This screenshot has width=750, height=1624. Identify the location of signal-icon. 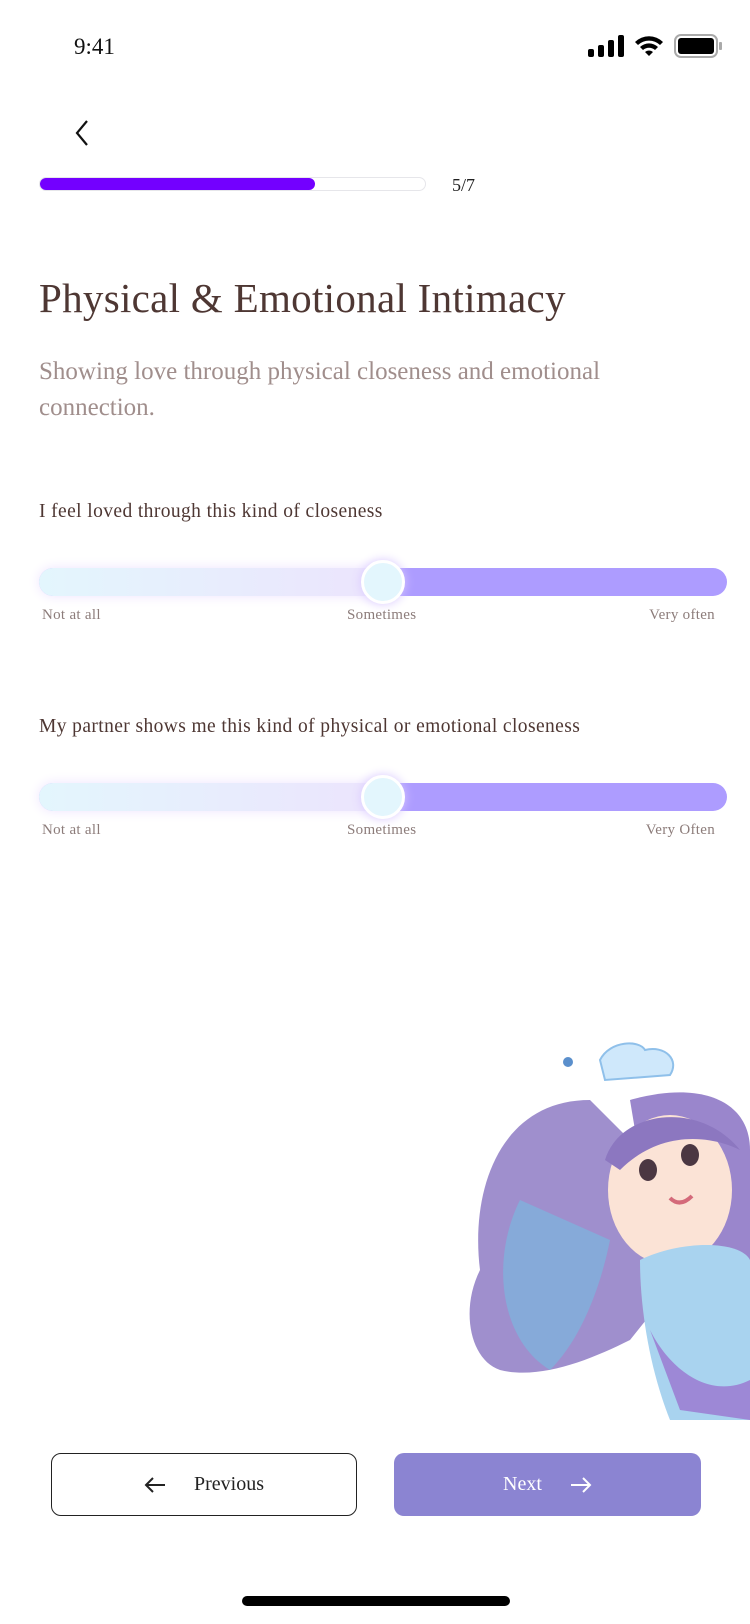
(606, 46).